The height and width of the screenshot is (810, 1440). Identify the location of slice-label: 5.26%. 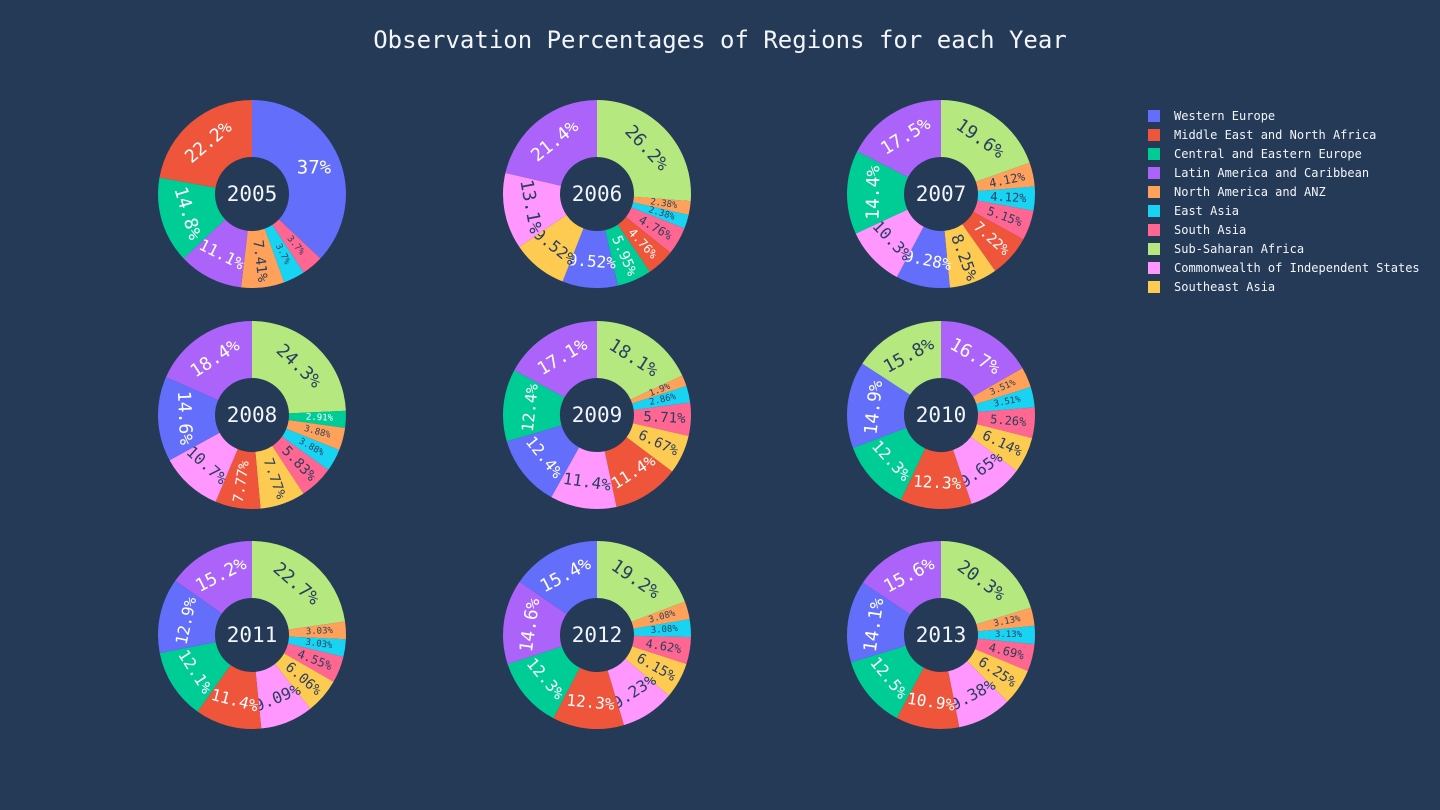
(1009, 420).